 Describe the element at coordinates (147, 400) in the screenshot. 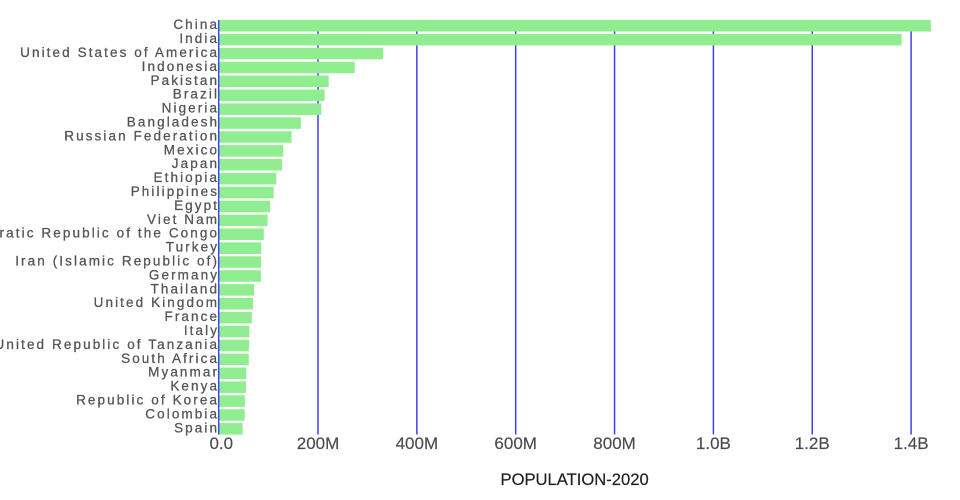

I see `svg-text: Republic of Korea` at that location.